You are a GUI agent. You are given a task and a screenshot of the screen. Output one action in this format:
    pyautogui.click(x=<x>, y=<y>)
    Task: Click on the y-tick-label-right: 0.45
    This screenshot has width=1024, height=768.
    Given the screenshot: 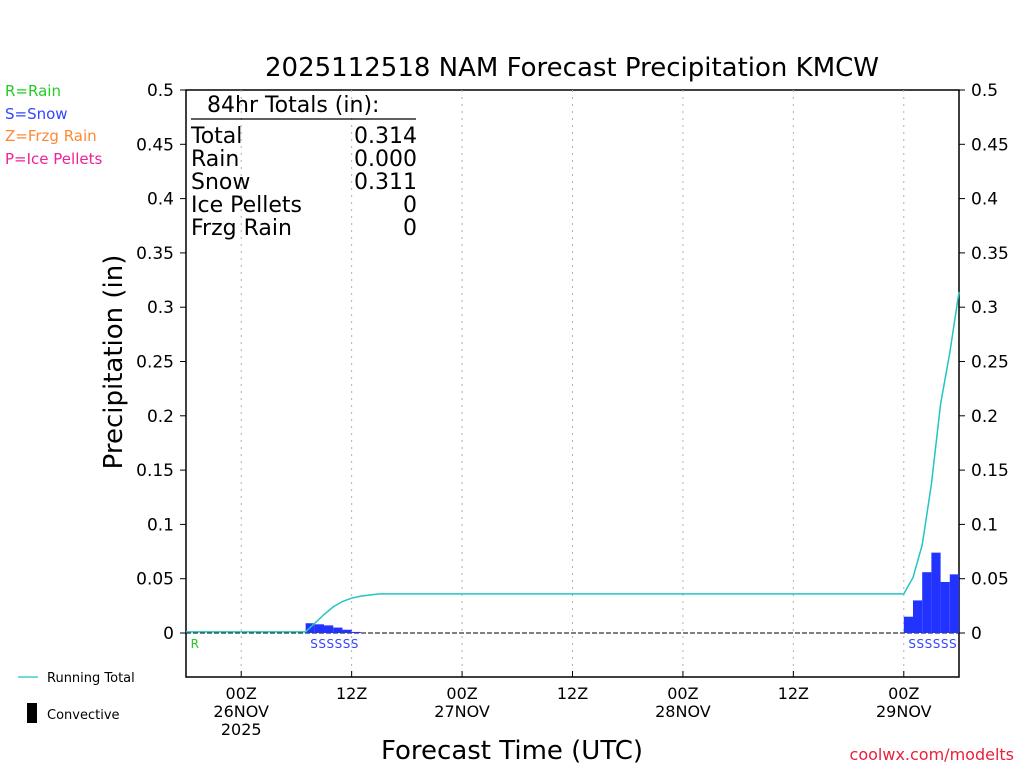 What is the action you would take?
    pyautogui.click(x=990, y=145)
    